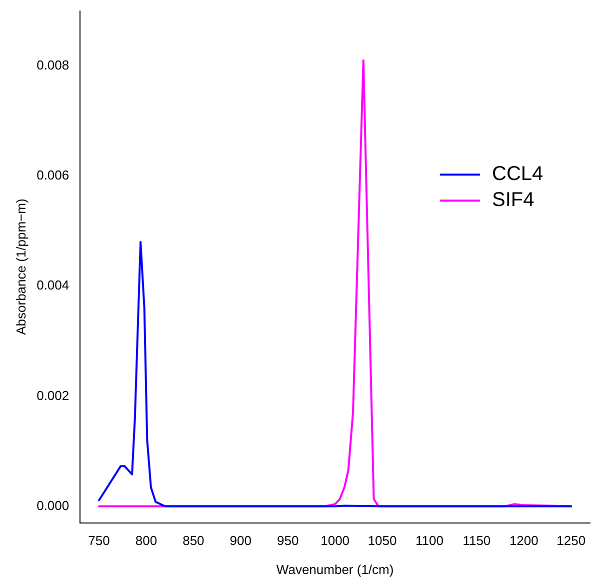  Describe the element at coordinates (53, 175) in the screenshot. I see `y-tick-label: 0.006` at that location.